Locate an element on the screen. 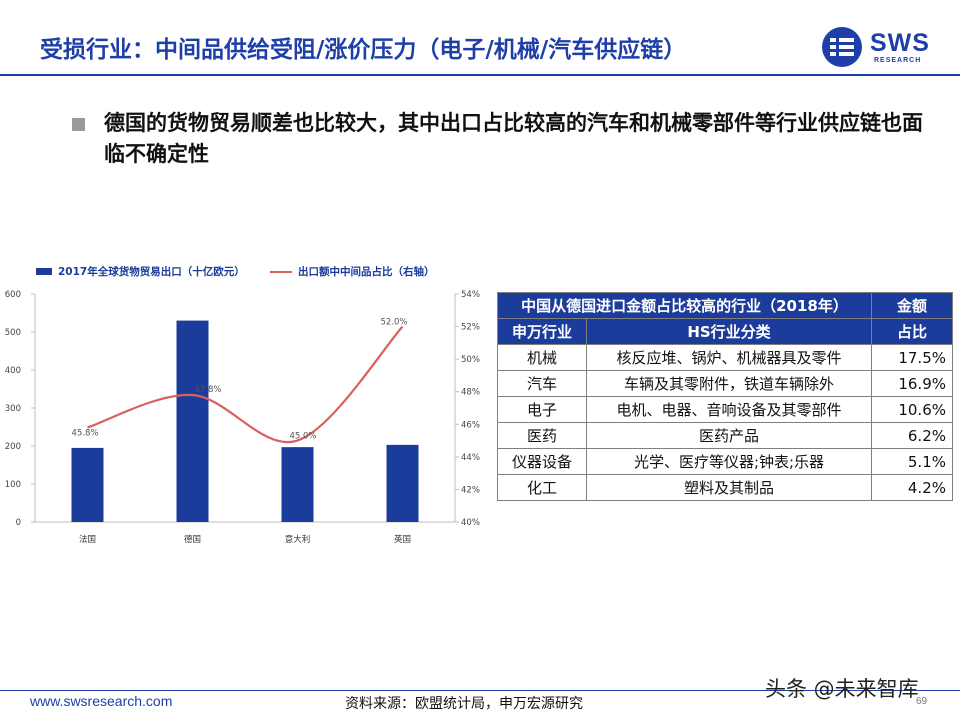  table-cell-hs: 电机、电器、音响设备及其零部件 is located at coordinates (729, 409).